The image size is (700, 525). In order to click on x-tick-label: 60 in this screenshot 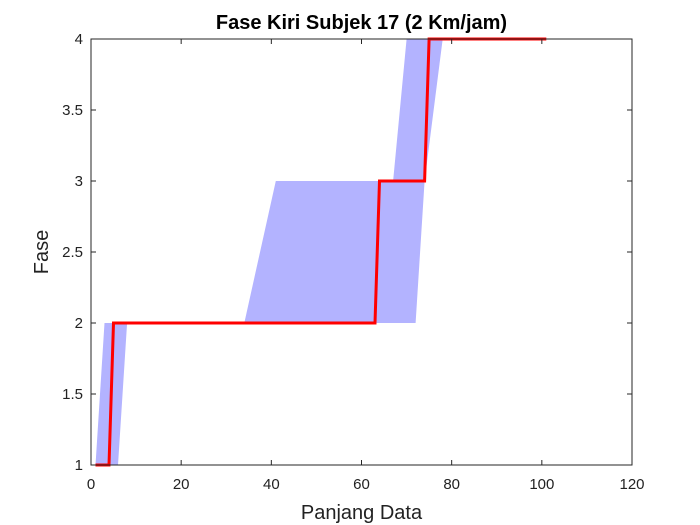, I will do `click(361, 484)`.